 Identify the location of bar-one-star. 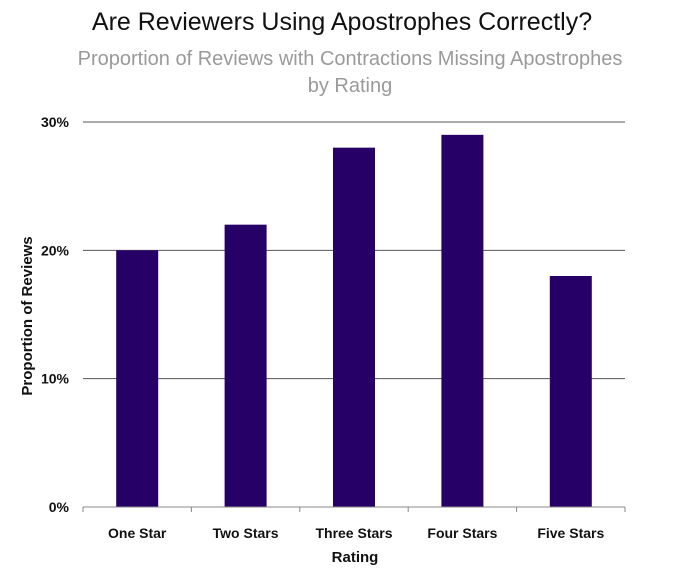
(137, 379).